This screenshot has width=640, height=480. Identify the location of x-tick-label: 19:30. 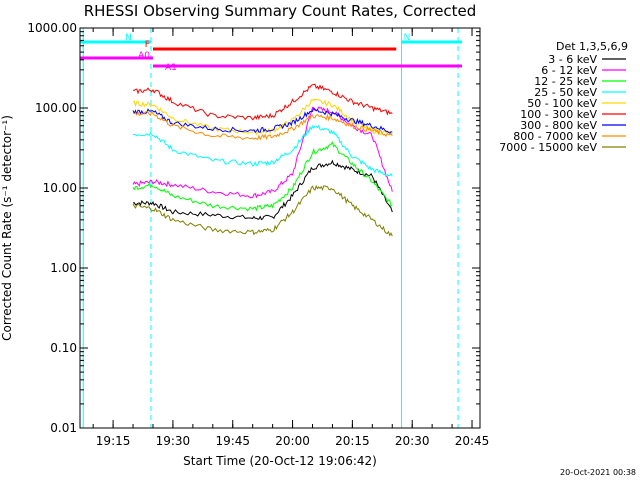
(173, 441).